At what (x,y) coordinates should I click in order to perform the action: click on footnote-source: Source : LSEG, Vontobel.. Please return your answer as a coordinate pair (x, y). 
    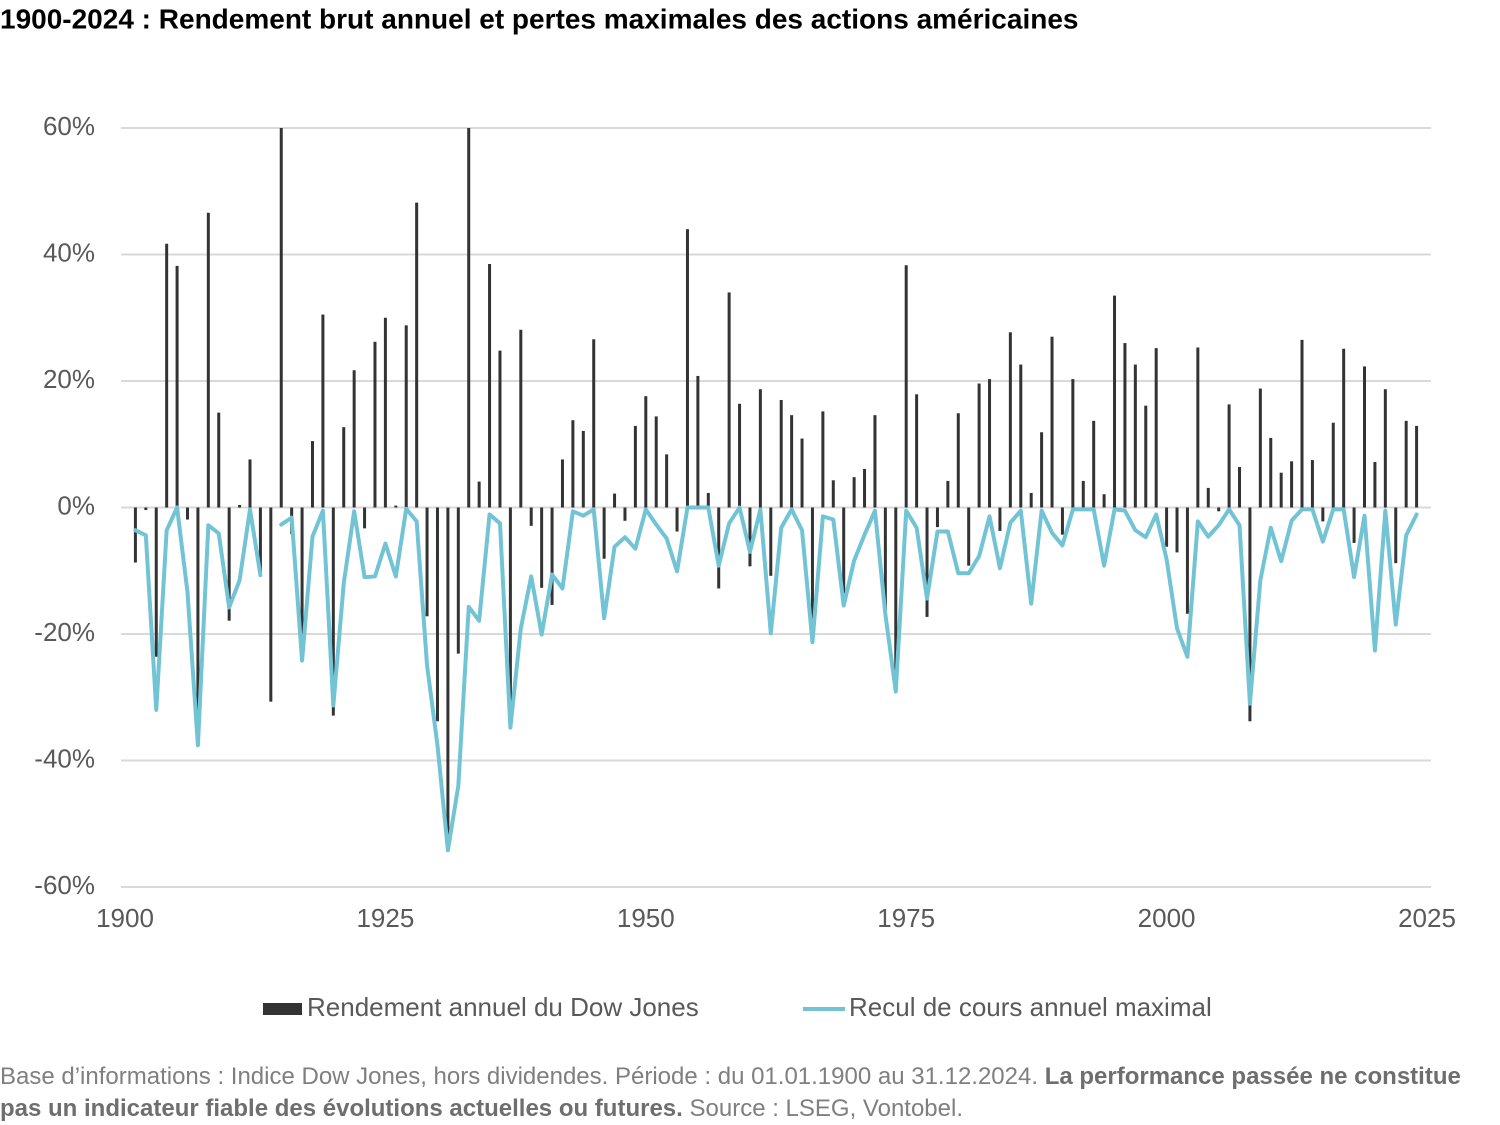
    Looking at the image, I should click on (826, 1108).